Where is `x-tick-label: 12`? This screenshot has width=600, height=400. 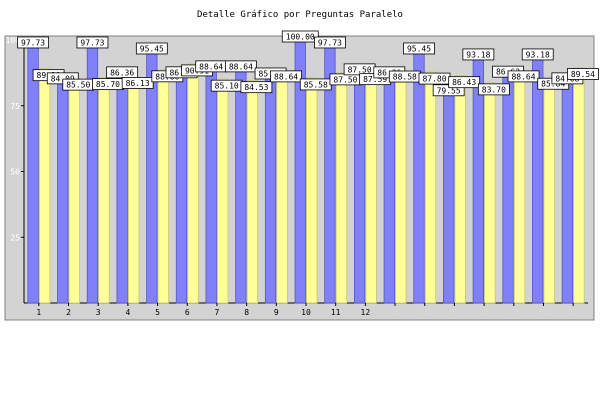
x-tick-label: 12 is located at coordinates (366, 312).